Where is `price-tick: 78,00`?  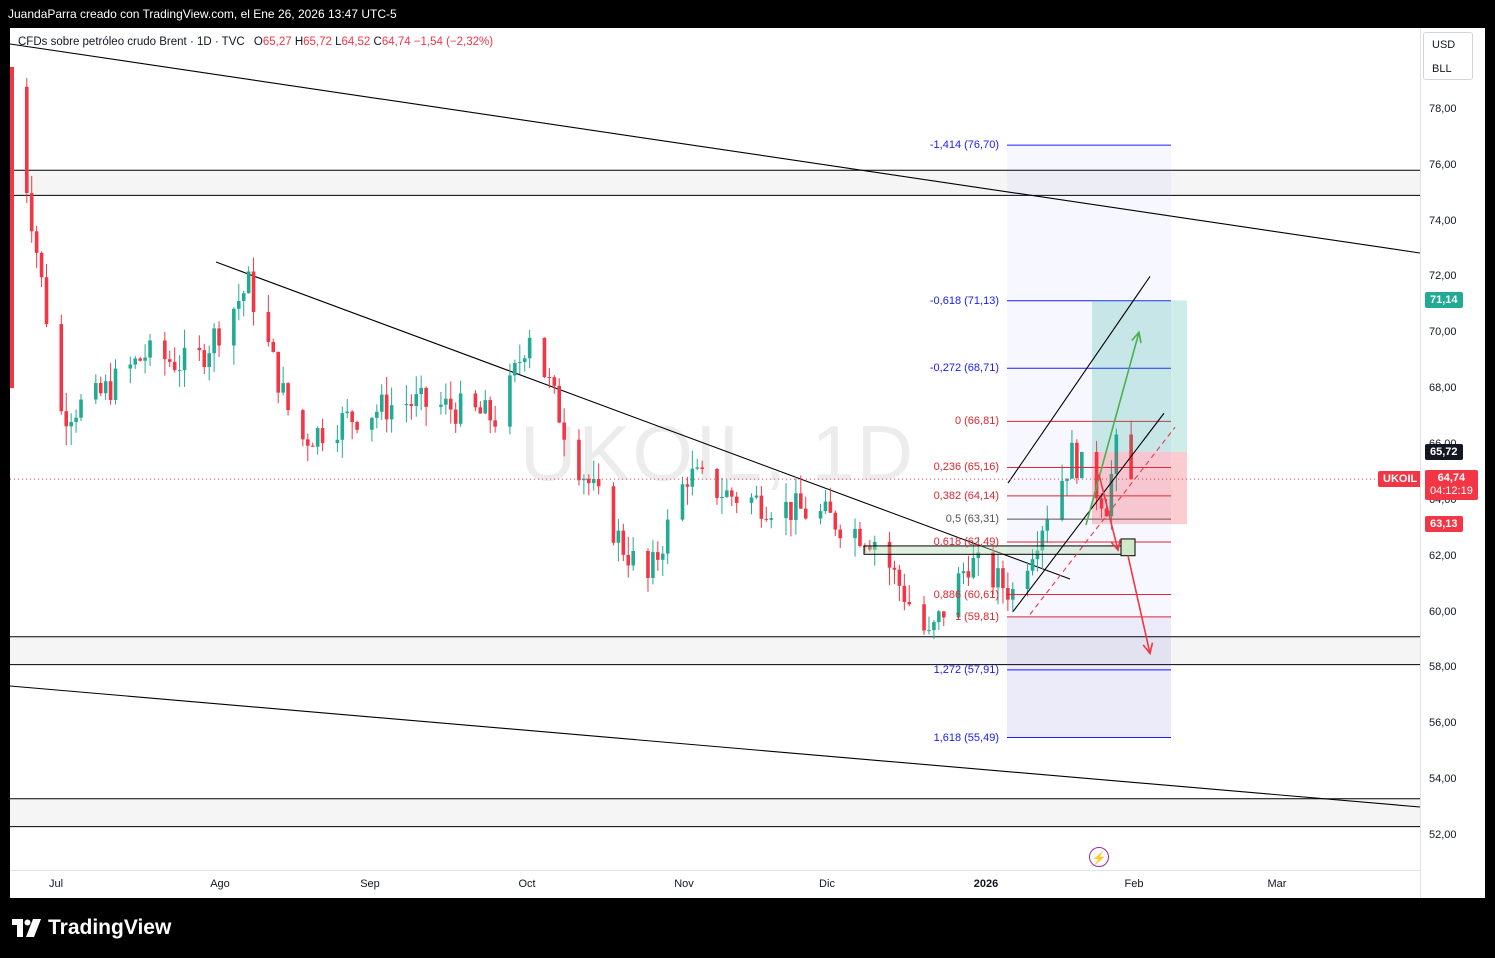 price-tick: 78,00 is located at coordinates (1443, 108).